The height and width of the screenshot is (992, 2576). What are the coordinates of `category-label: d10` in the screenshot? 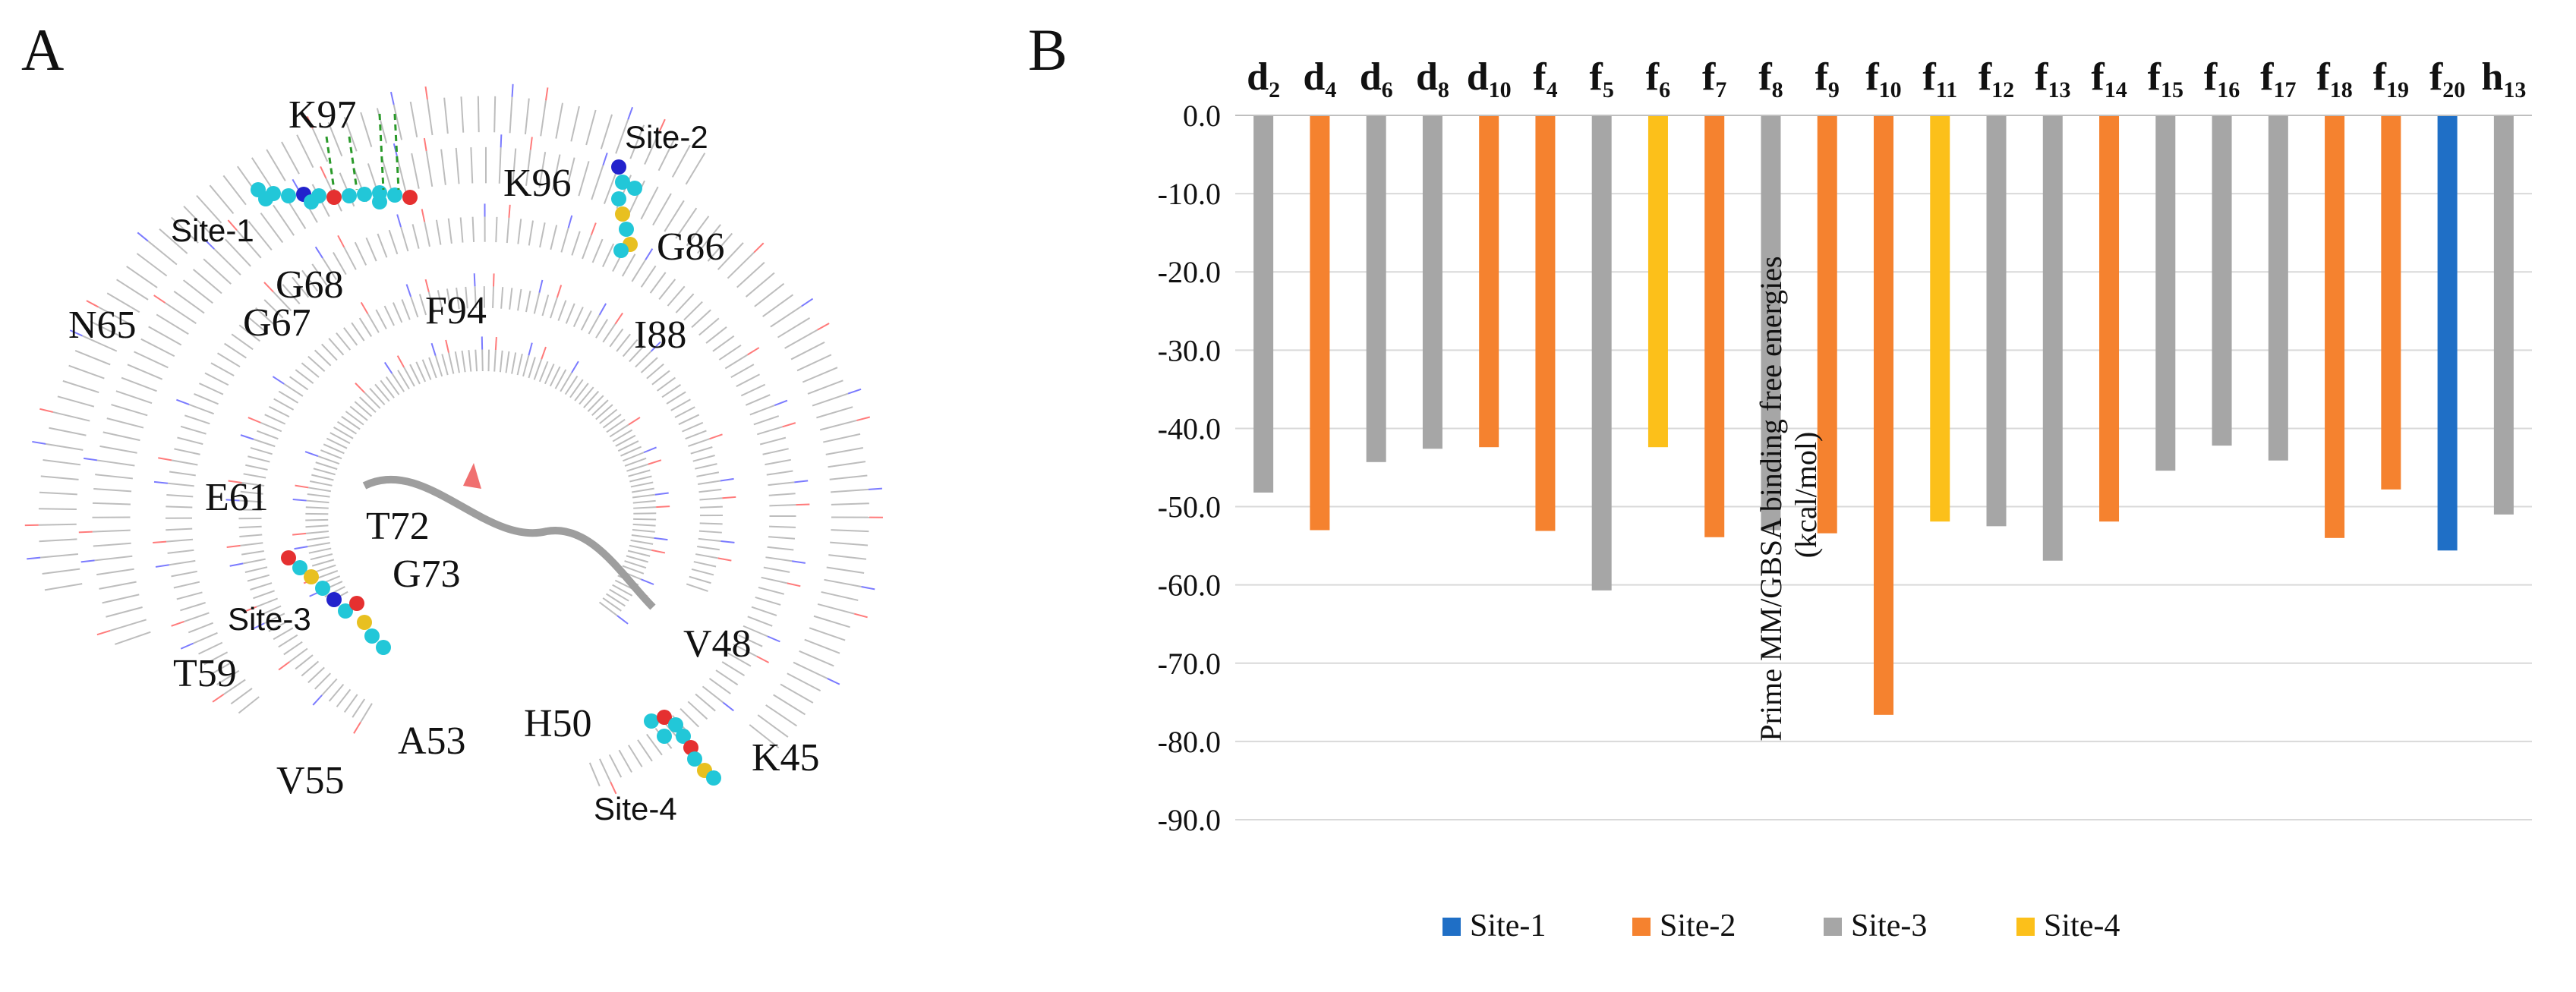 It's located at (1489, 78).